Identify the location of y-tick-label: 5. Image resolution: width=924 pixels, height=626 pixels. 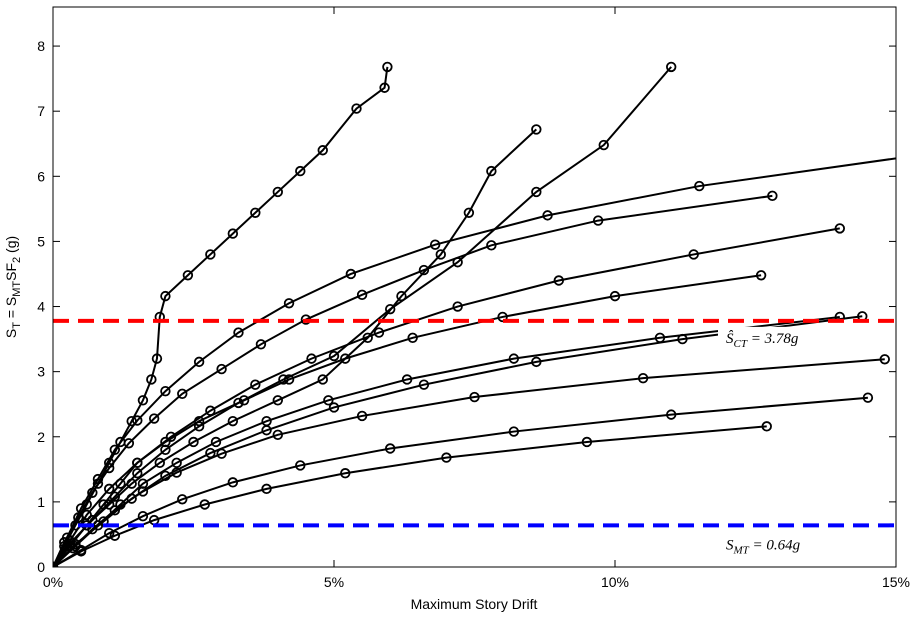
(41, 241).